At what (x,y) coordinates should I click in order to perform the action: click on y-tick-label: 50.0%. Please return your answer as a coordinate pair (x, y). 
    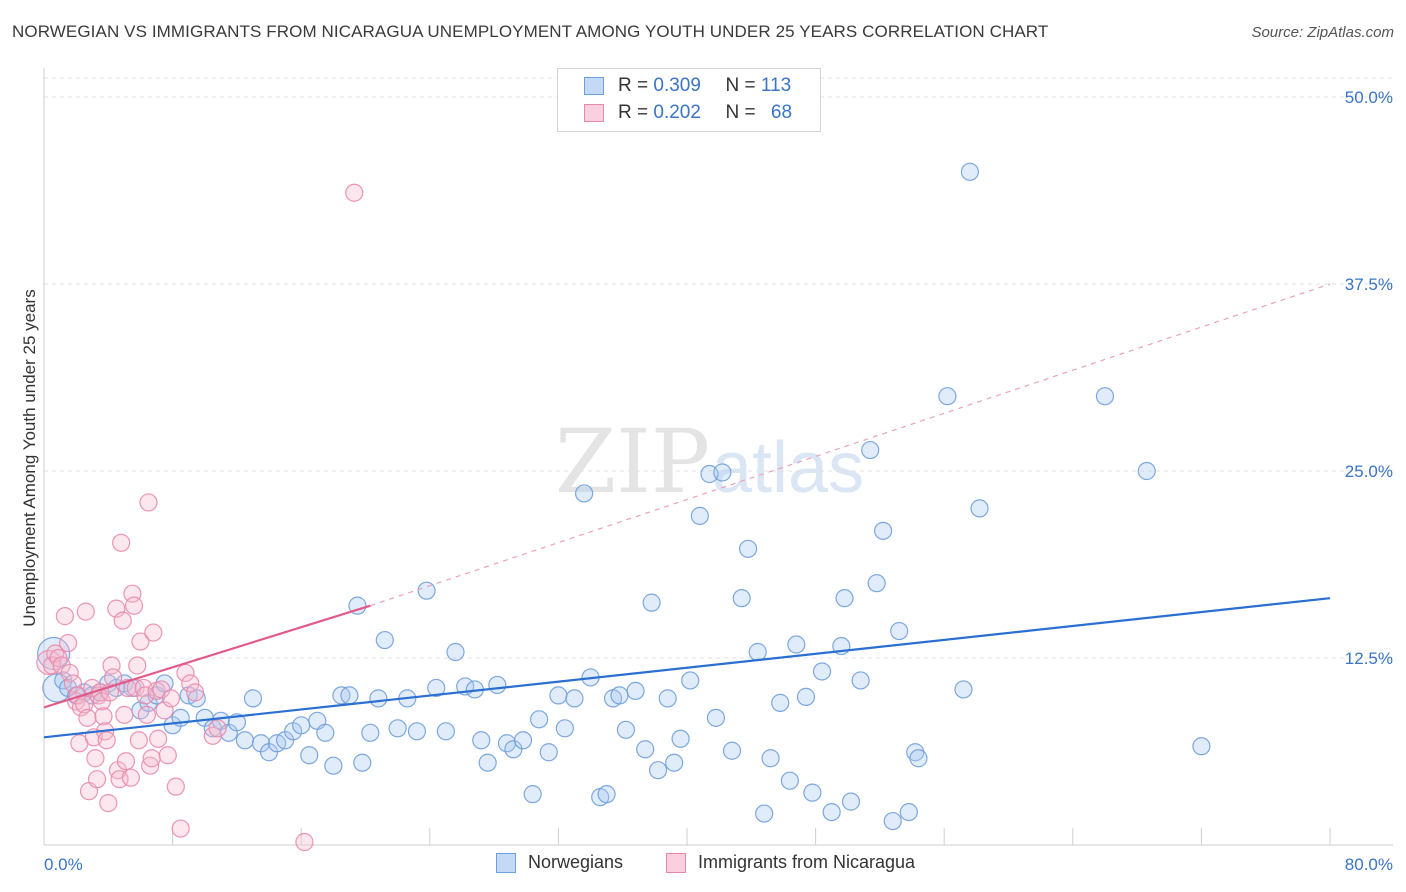
    Looking at the image, I should click on (1369, 97).